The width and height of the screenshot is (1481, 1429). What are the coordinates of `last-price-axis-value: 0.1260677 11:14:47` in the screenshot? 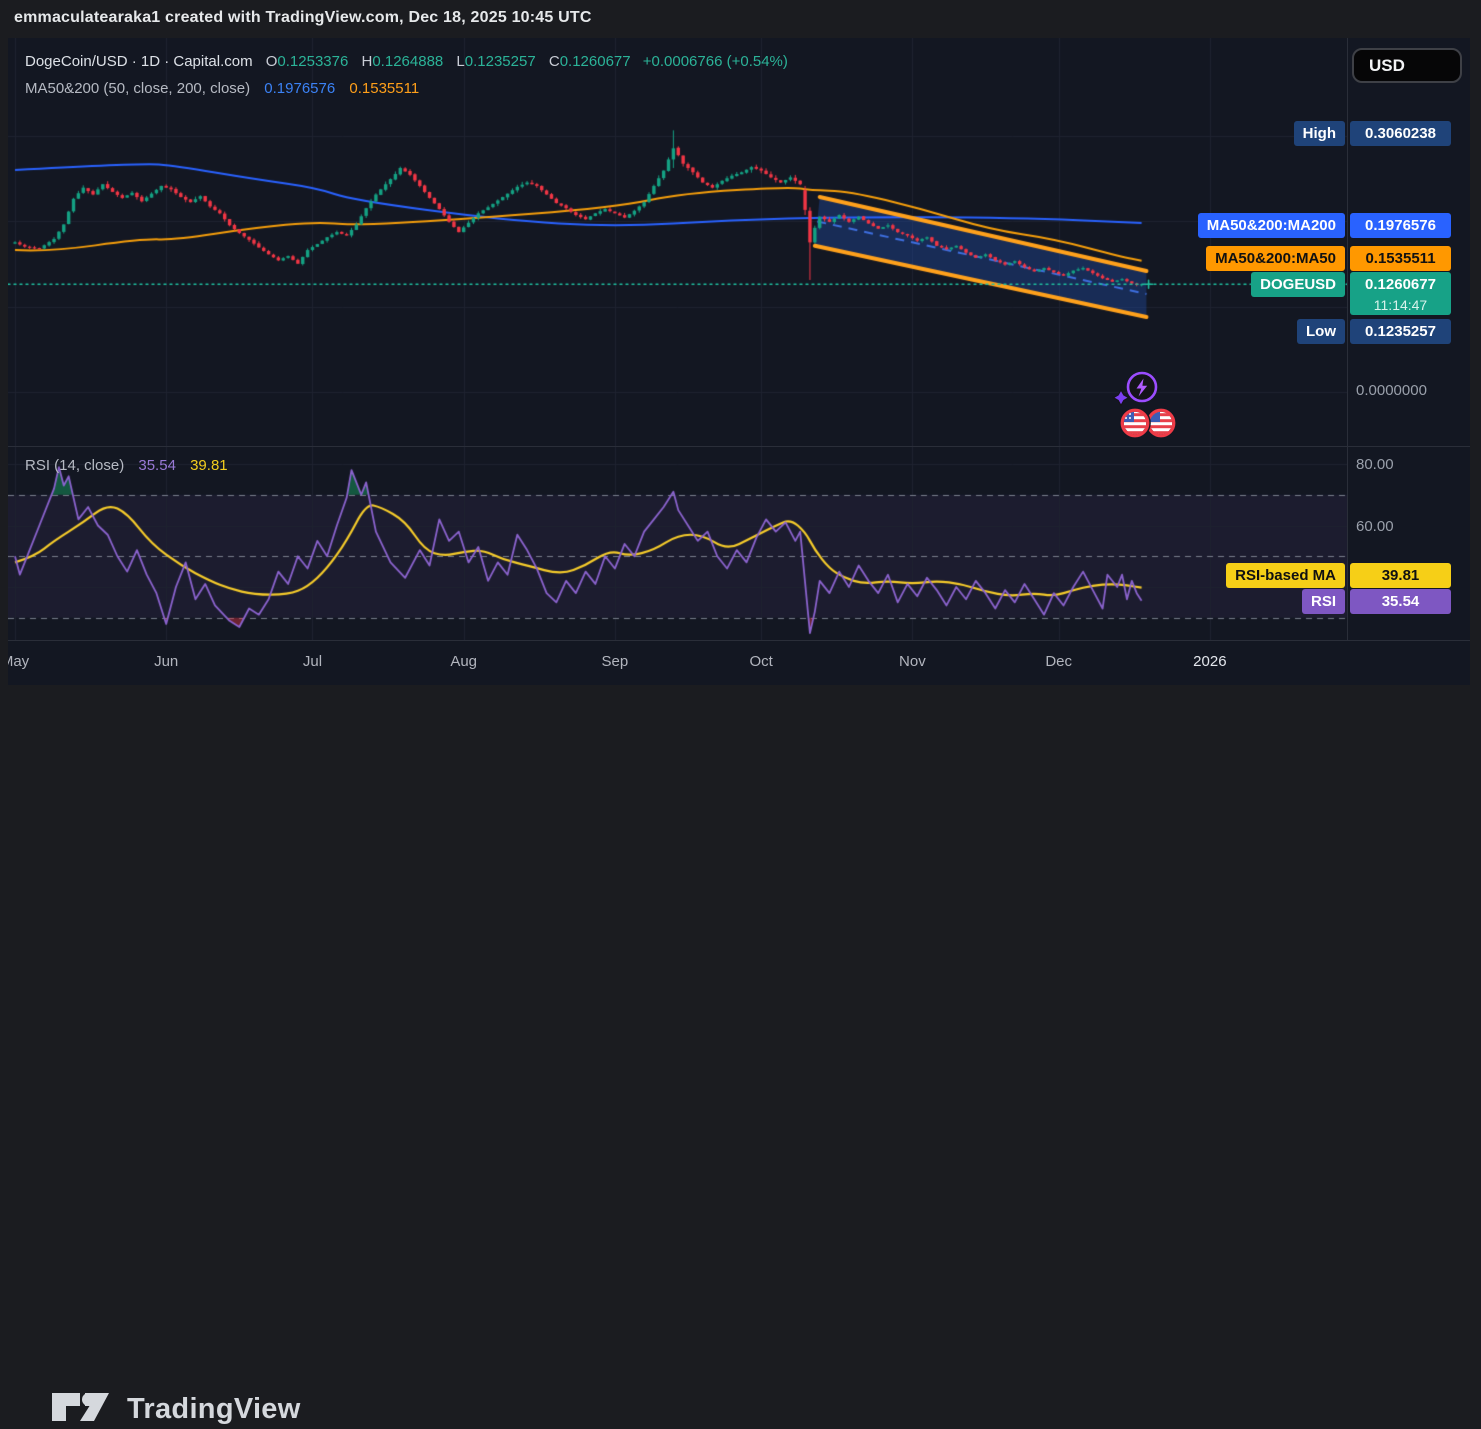 It's located at (1400, 293).